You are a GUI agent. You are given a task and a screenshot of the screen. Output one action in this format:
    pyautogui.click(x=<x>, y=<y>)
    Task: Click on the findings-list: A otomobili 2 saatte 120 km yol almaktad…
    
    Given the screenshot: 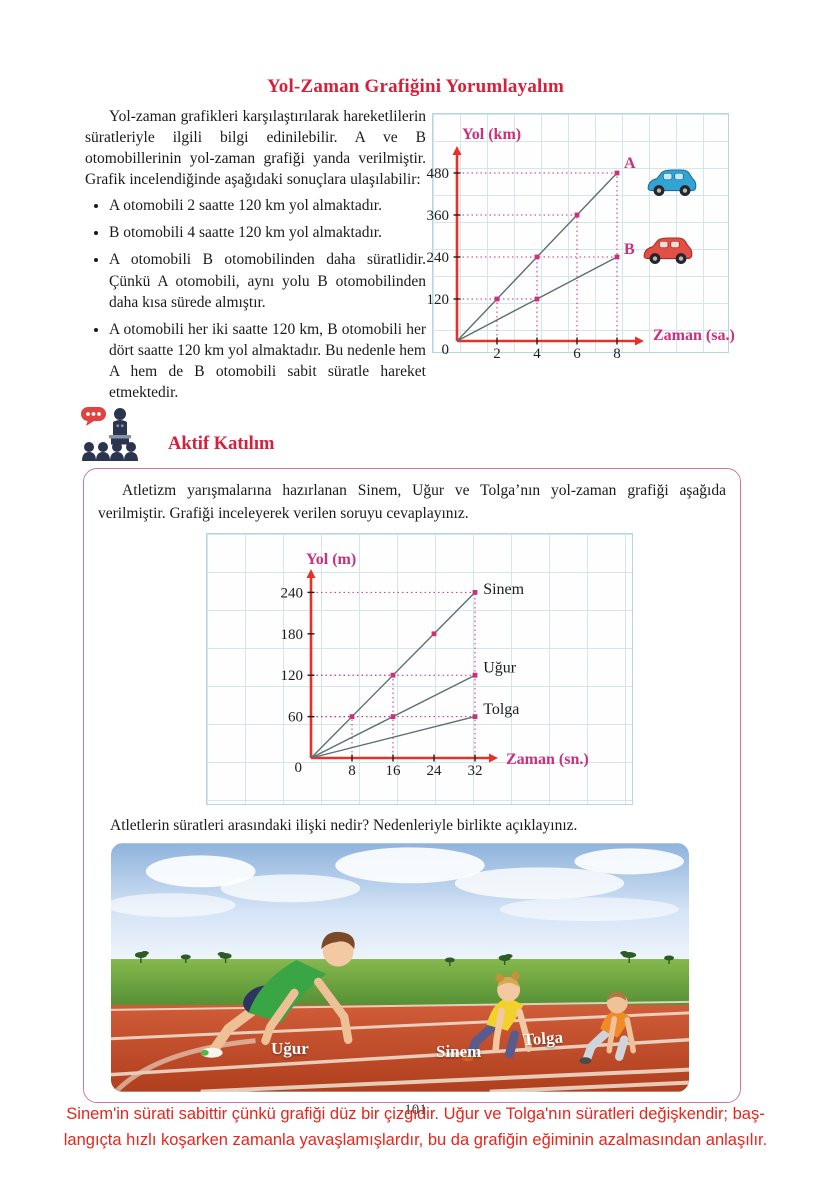 What is the action you would take?
    pyautogui.click(x=419, y=299)
    